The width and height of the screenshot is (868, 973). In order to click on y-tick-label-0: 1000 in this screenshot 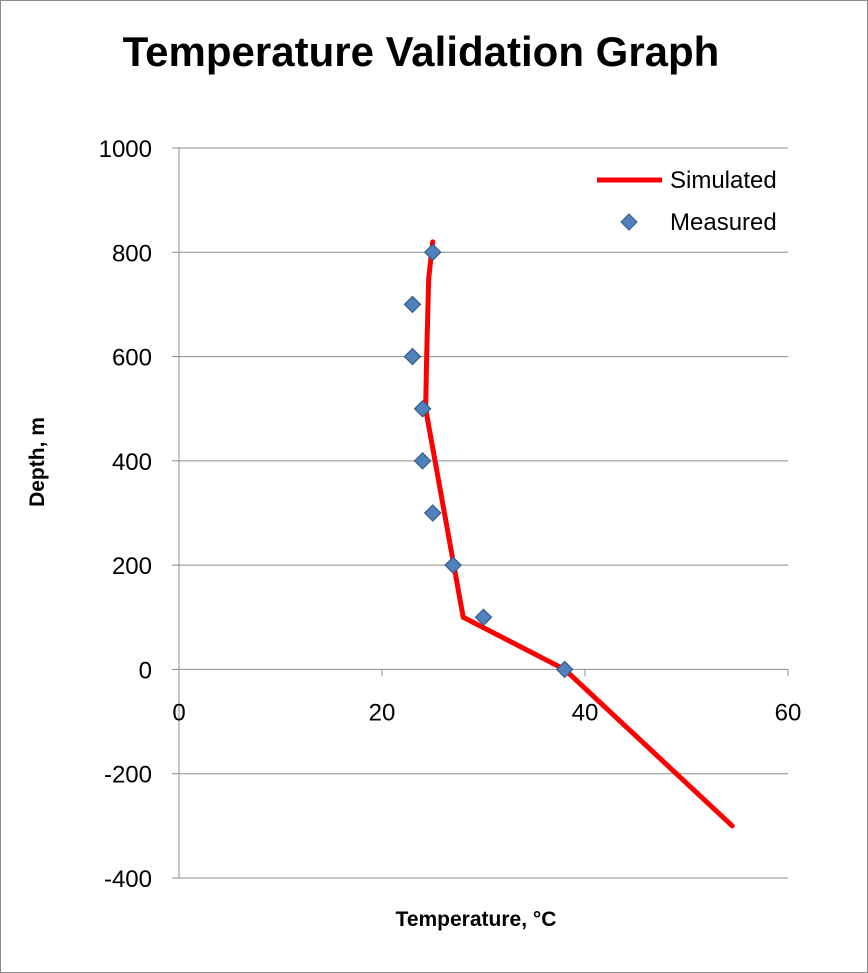, I will do `click(125, 149)`.